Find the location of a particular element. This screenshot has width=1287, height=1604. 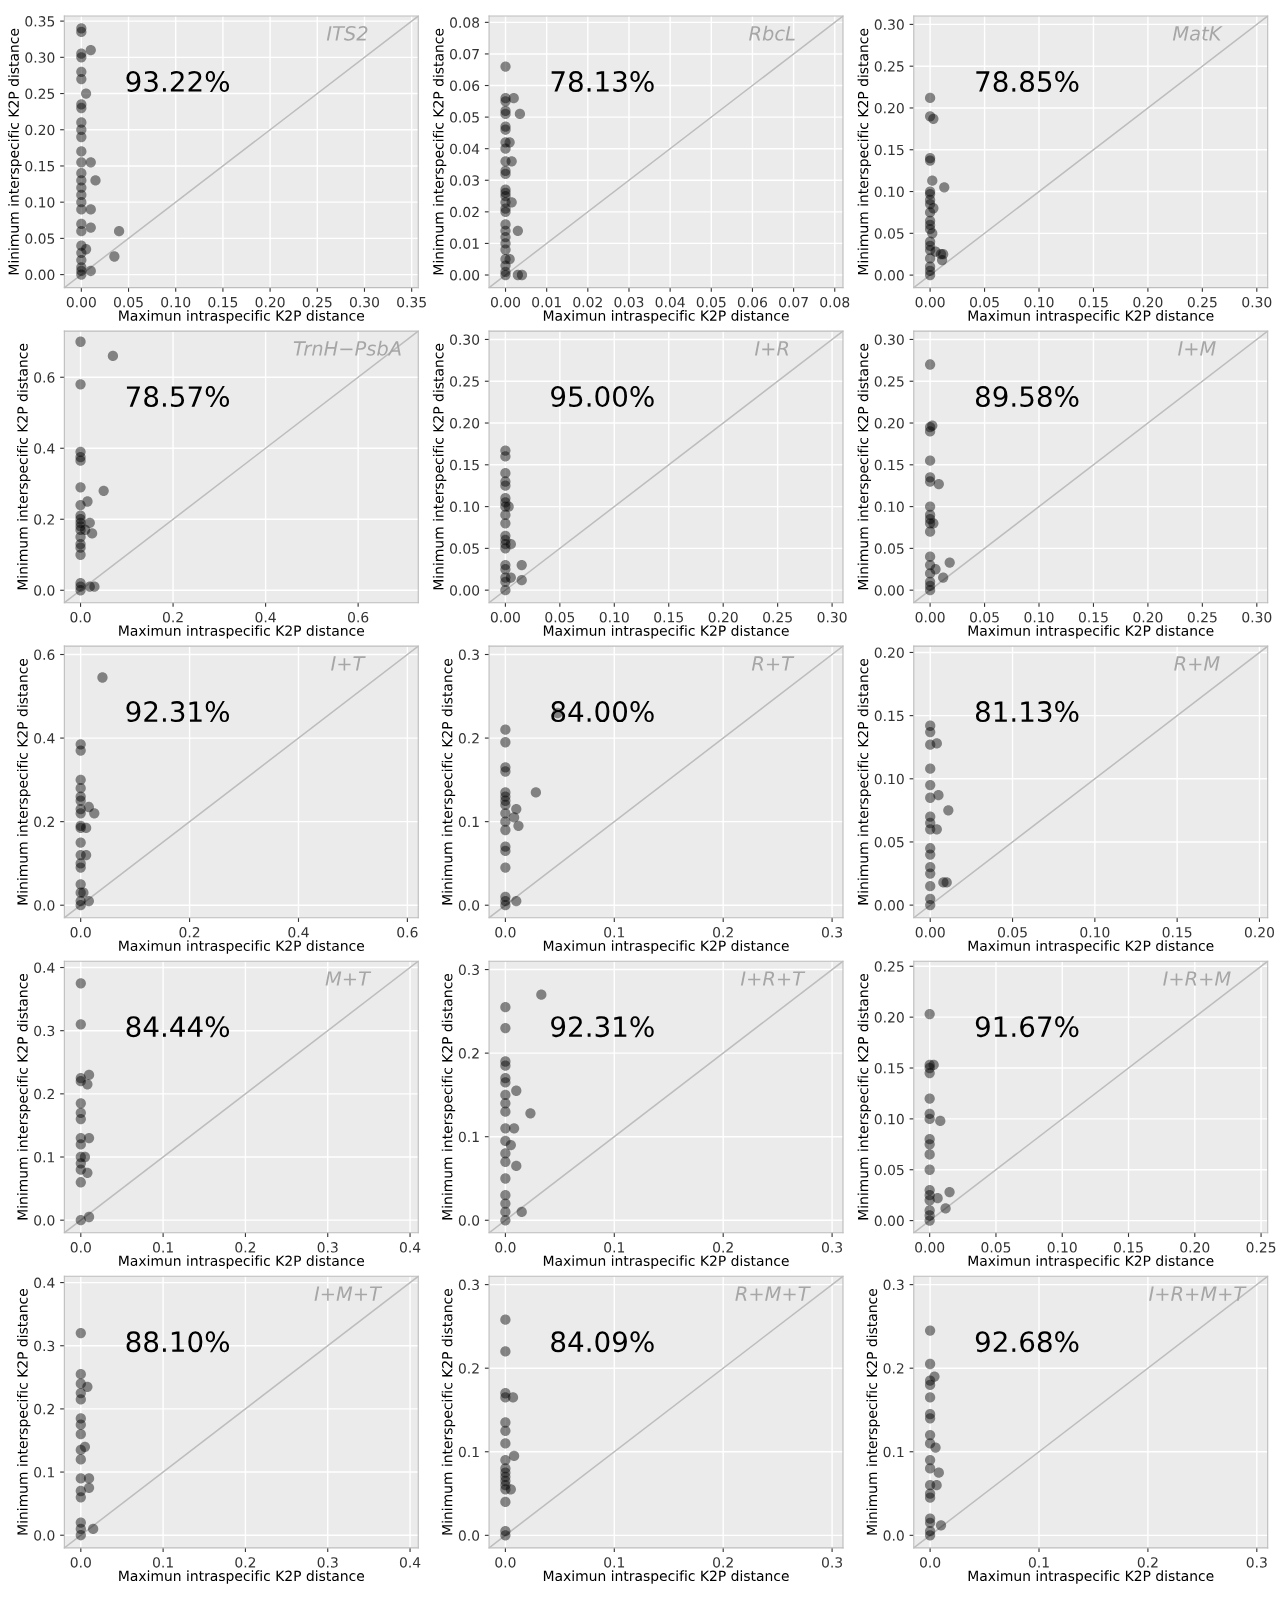

annotation: 78.85% is located at coordinates (1027, 81).